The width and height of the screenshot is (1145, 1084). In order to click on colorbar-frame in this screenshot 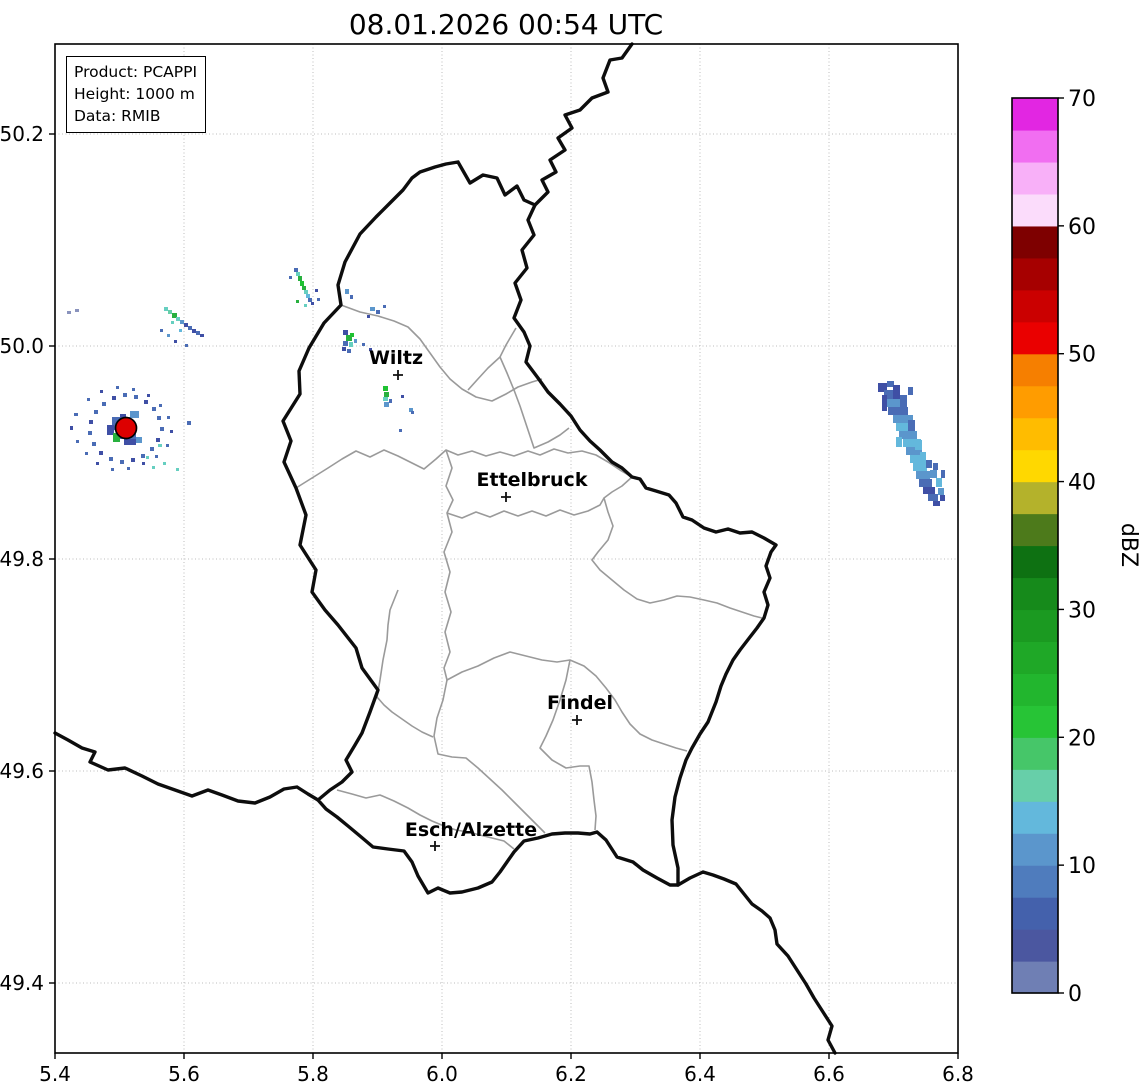, I will do `click(1035, 545)`.